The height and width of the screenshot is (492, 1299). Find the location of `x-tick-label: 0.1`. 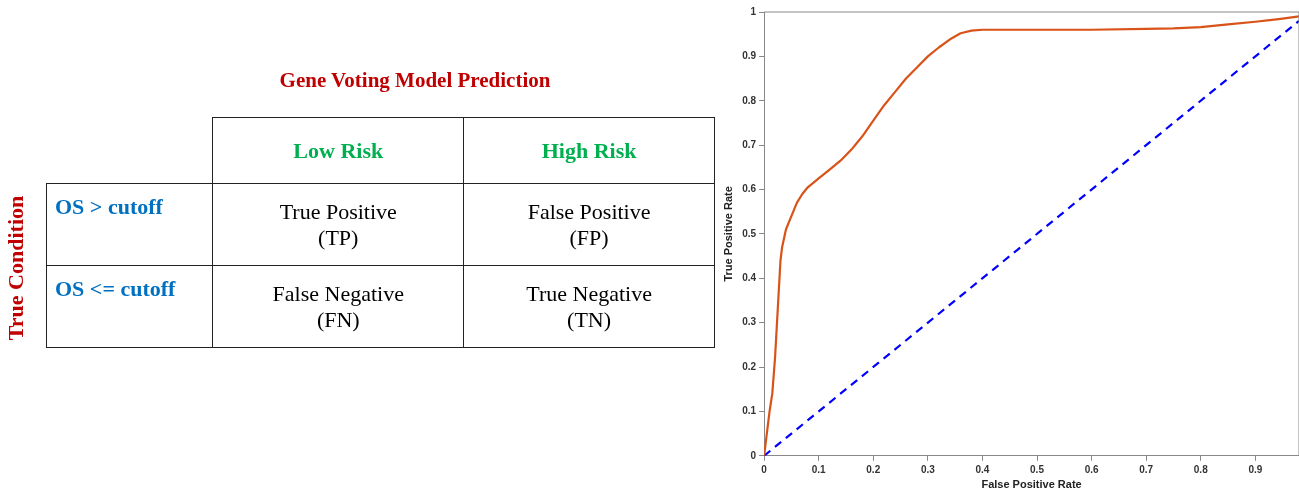

x-tick-label: 0.1 is located at coordinates (819, 469).